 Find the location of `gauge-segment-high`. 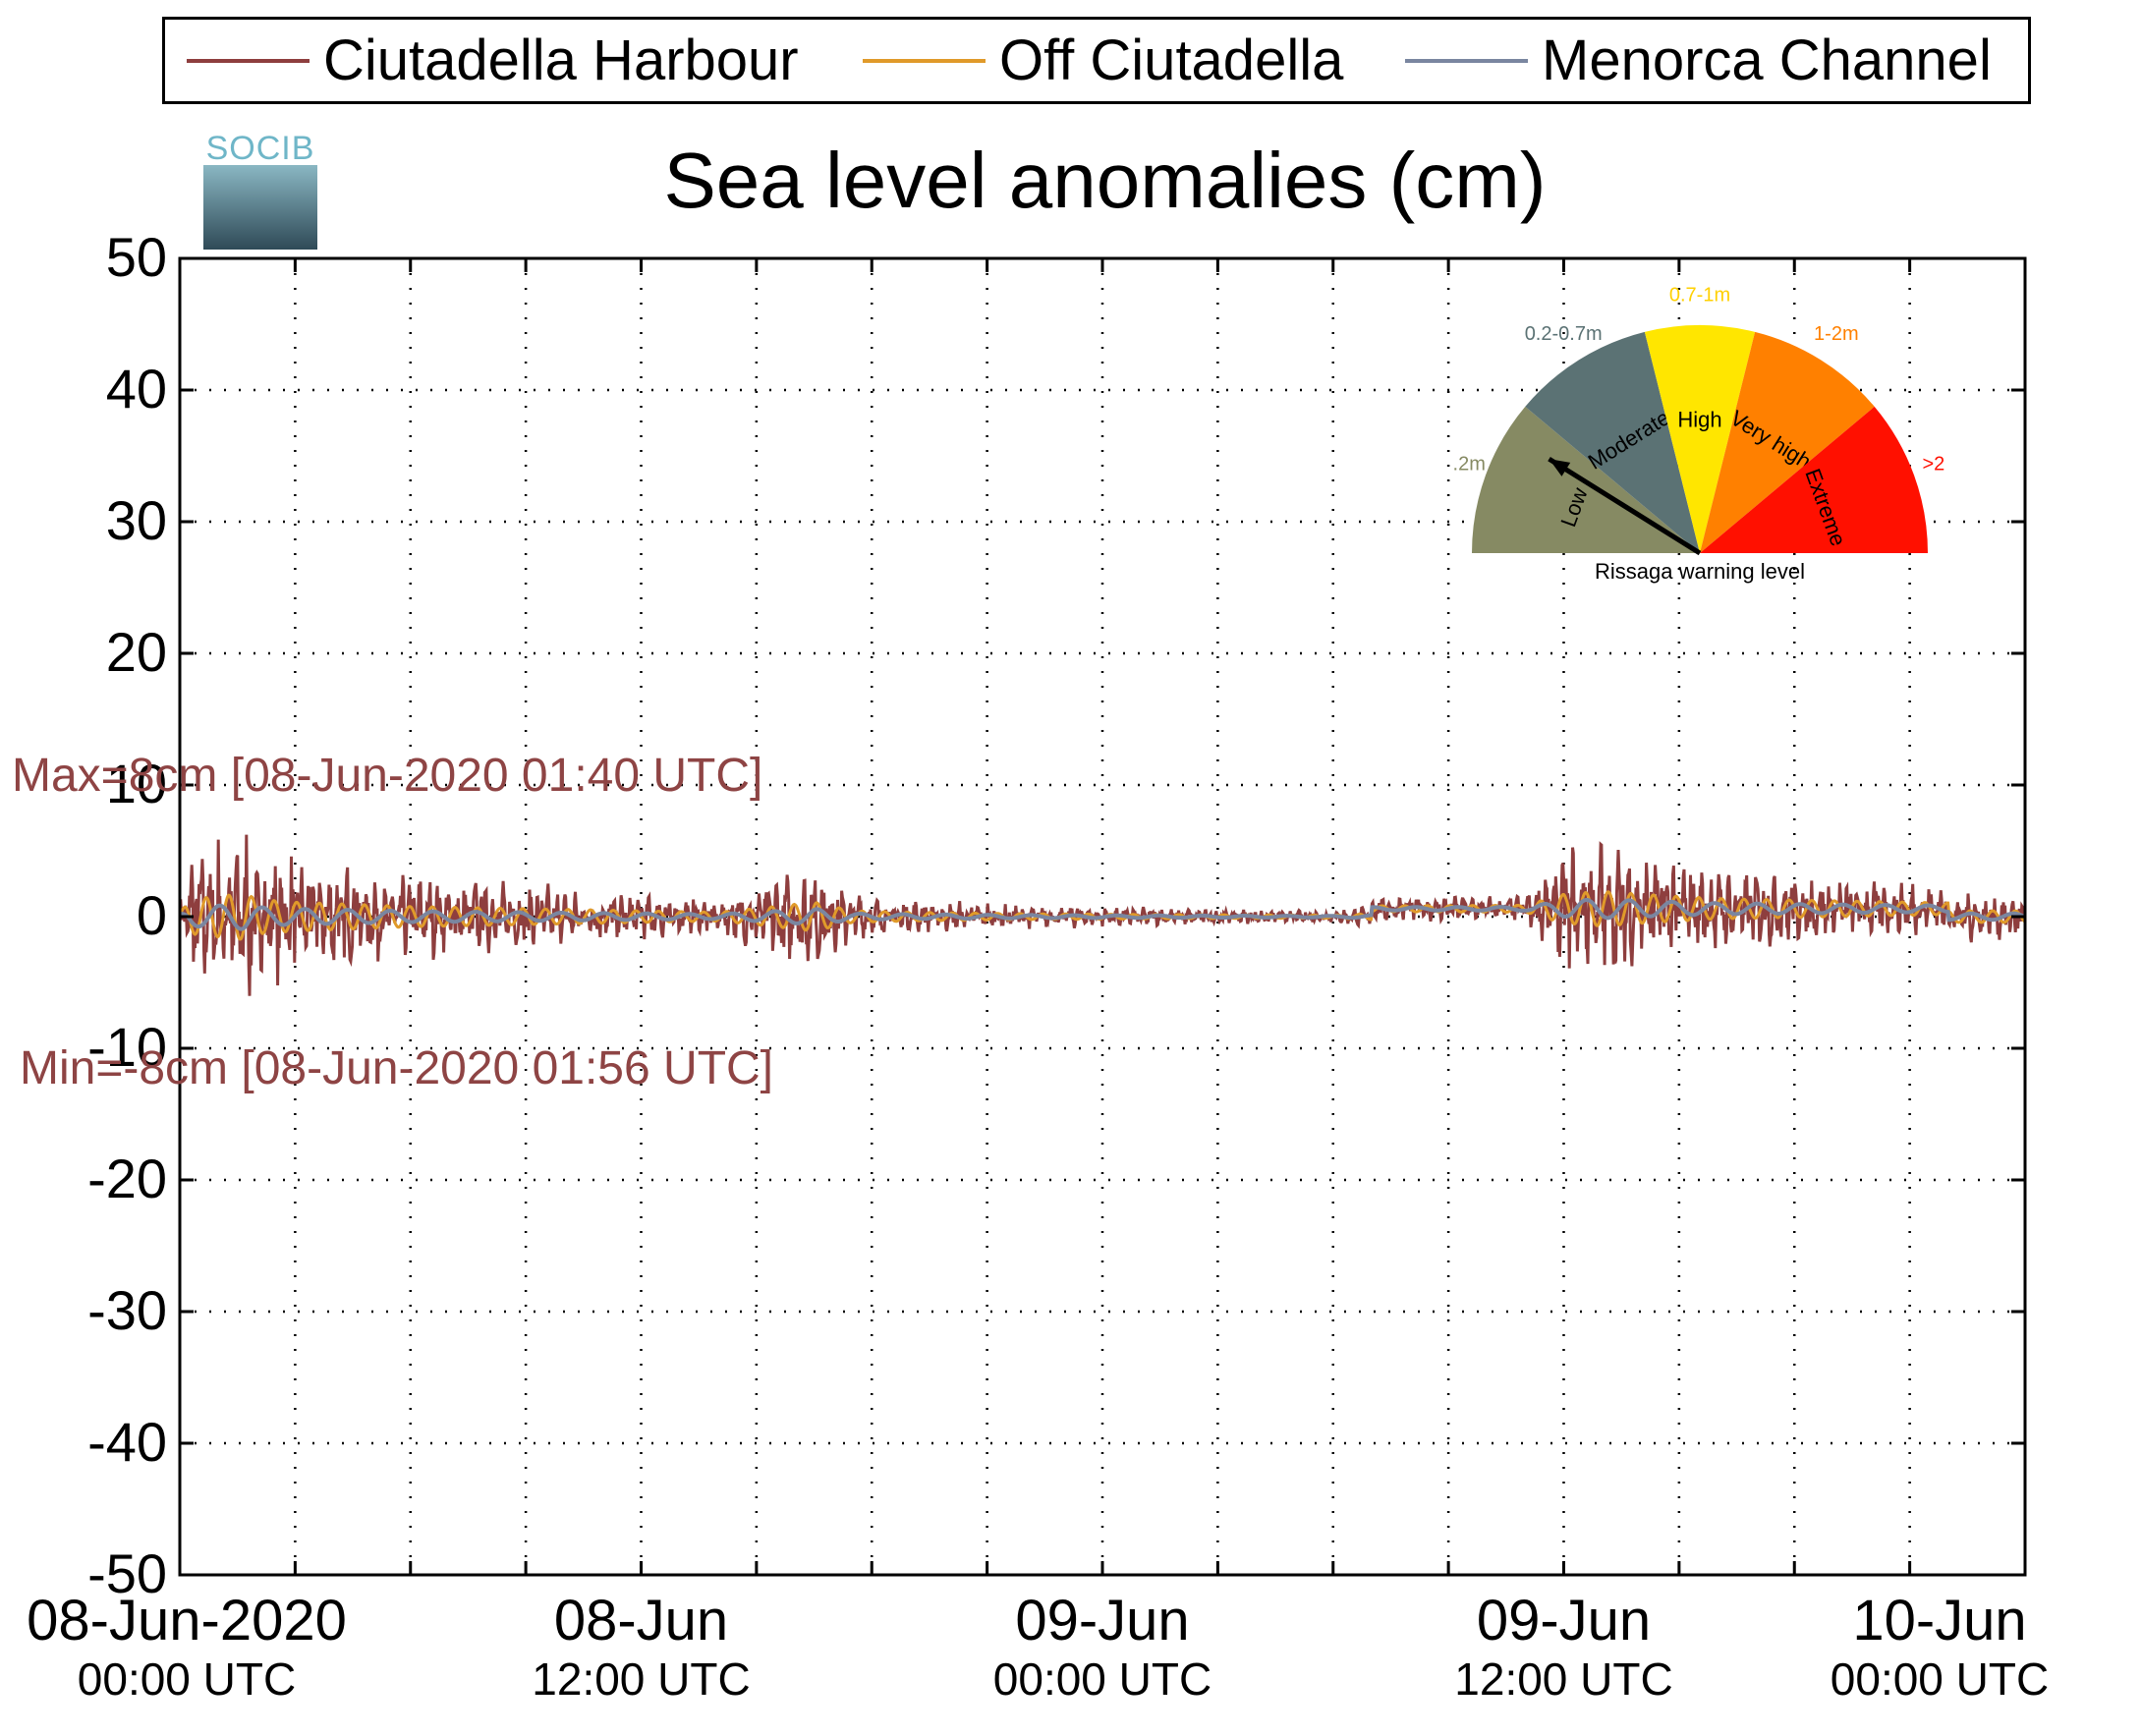

gauge-segment-high is located at coordinates (1700, 439).